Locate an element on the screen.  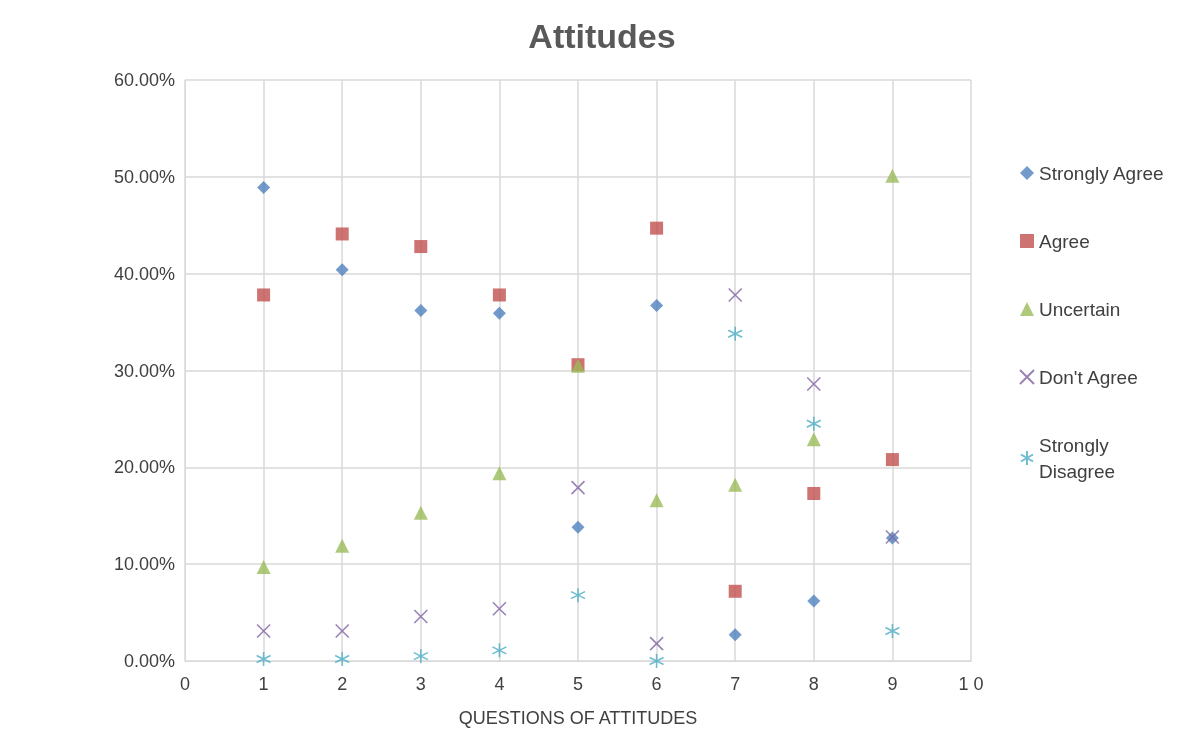
x-tick-label: 3 is located at coordinates (420, 684).